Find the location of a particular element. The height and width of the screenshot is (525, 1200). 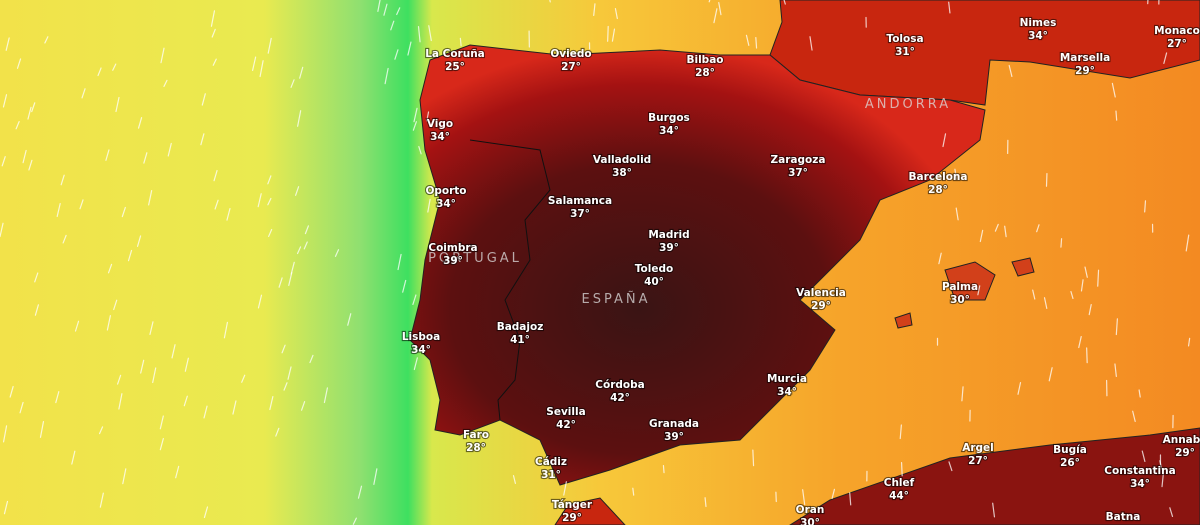

border is located at coordinates (510, 280).